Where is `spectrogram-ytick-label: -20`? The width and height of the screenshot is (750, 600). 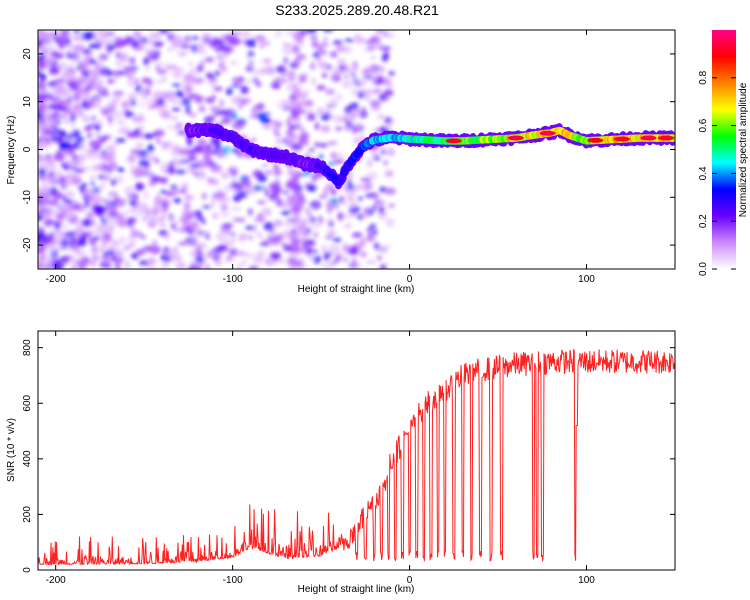
spectrogram-ytick-label: -20 is located at coordinates (27, 244).